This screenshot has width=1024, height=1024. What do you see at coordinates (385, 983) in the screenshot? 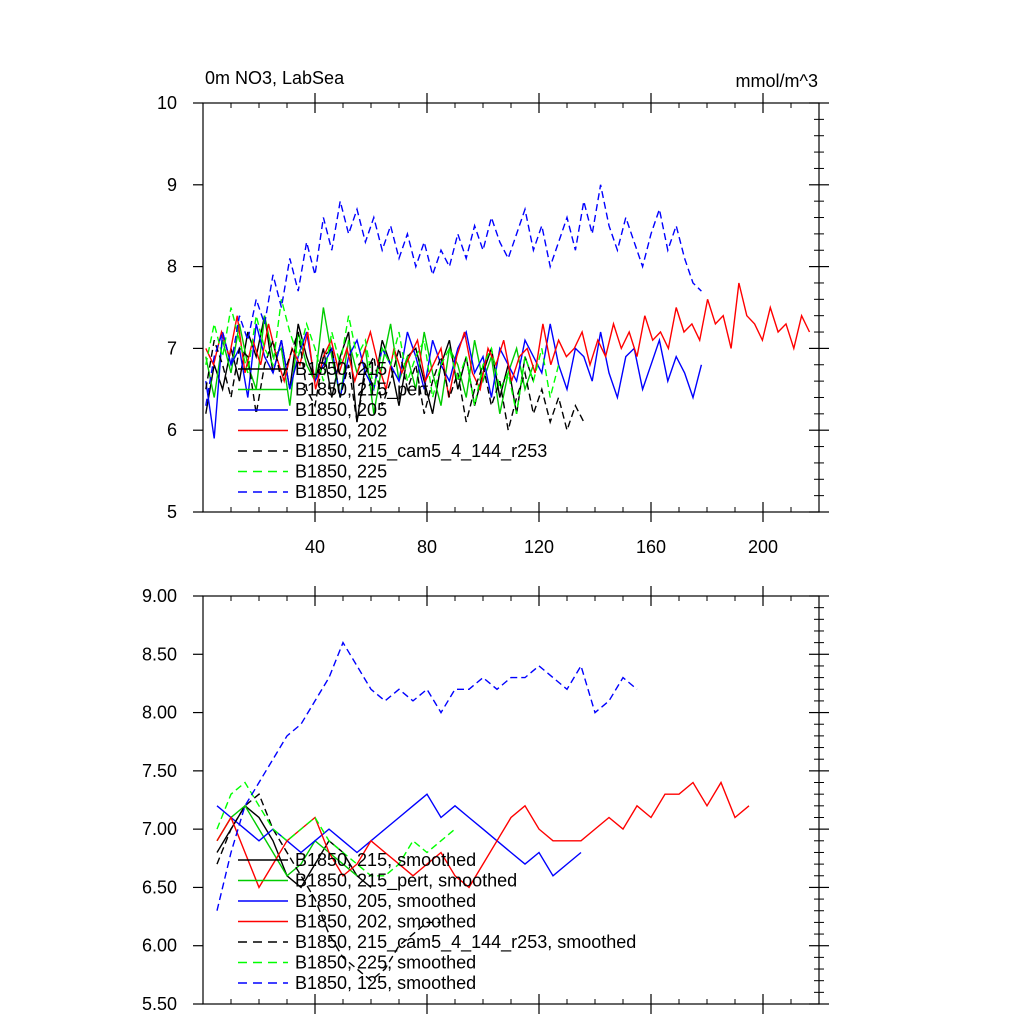
I see `bottom-legend-label-6: B1850, 125, smoothed` at bounding box center [385, 983].